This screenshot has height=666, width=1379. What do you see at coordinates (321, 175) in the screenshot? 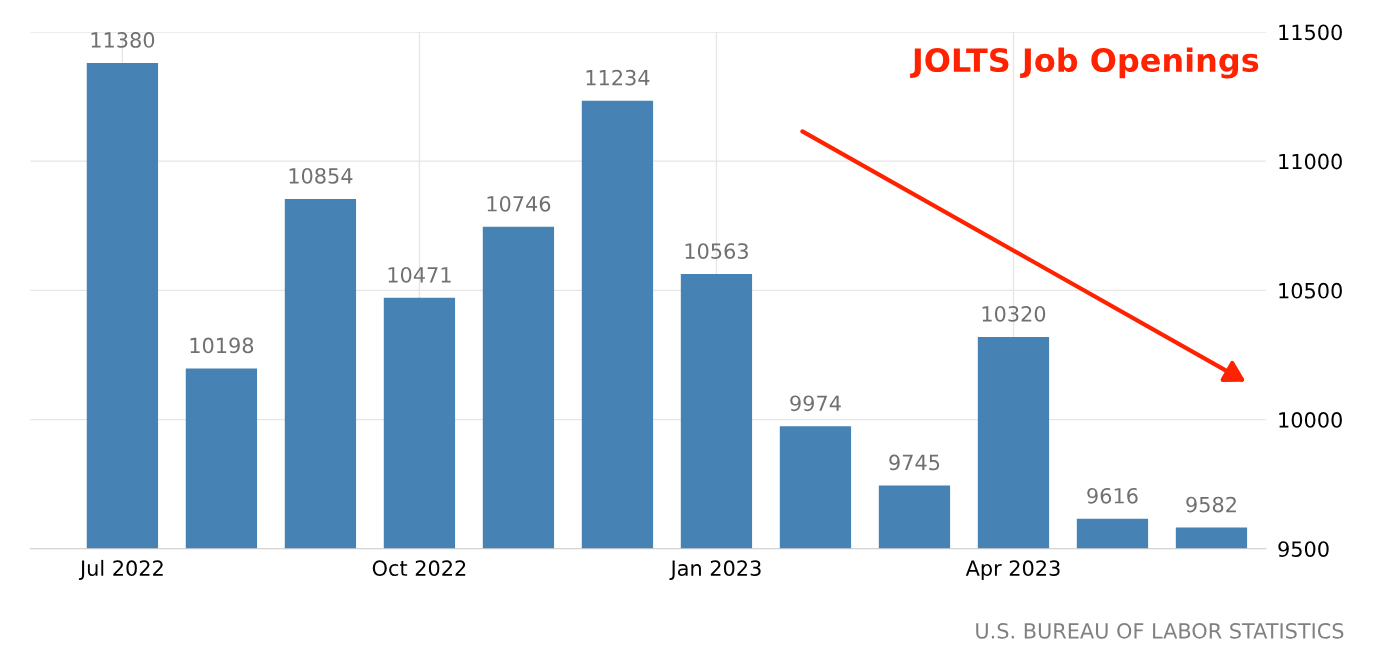
I see `data-label: 10854` at bounding box center [321, 175].